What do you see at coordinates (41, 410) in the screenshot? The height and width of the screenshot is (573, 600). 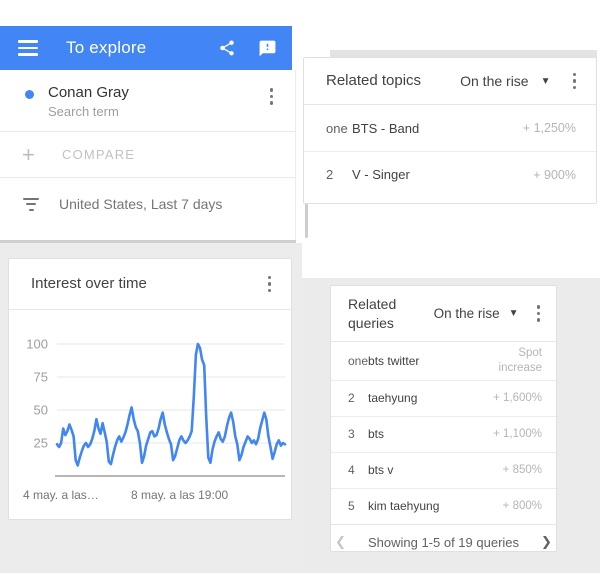 I see `y-tick-label: 50` at bounding box center [41, 410].